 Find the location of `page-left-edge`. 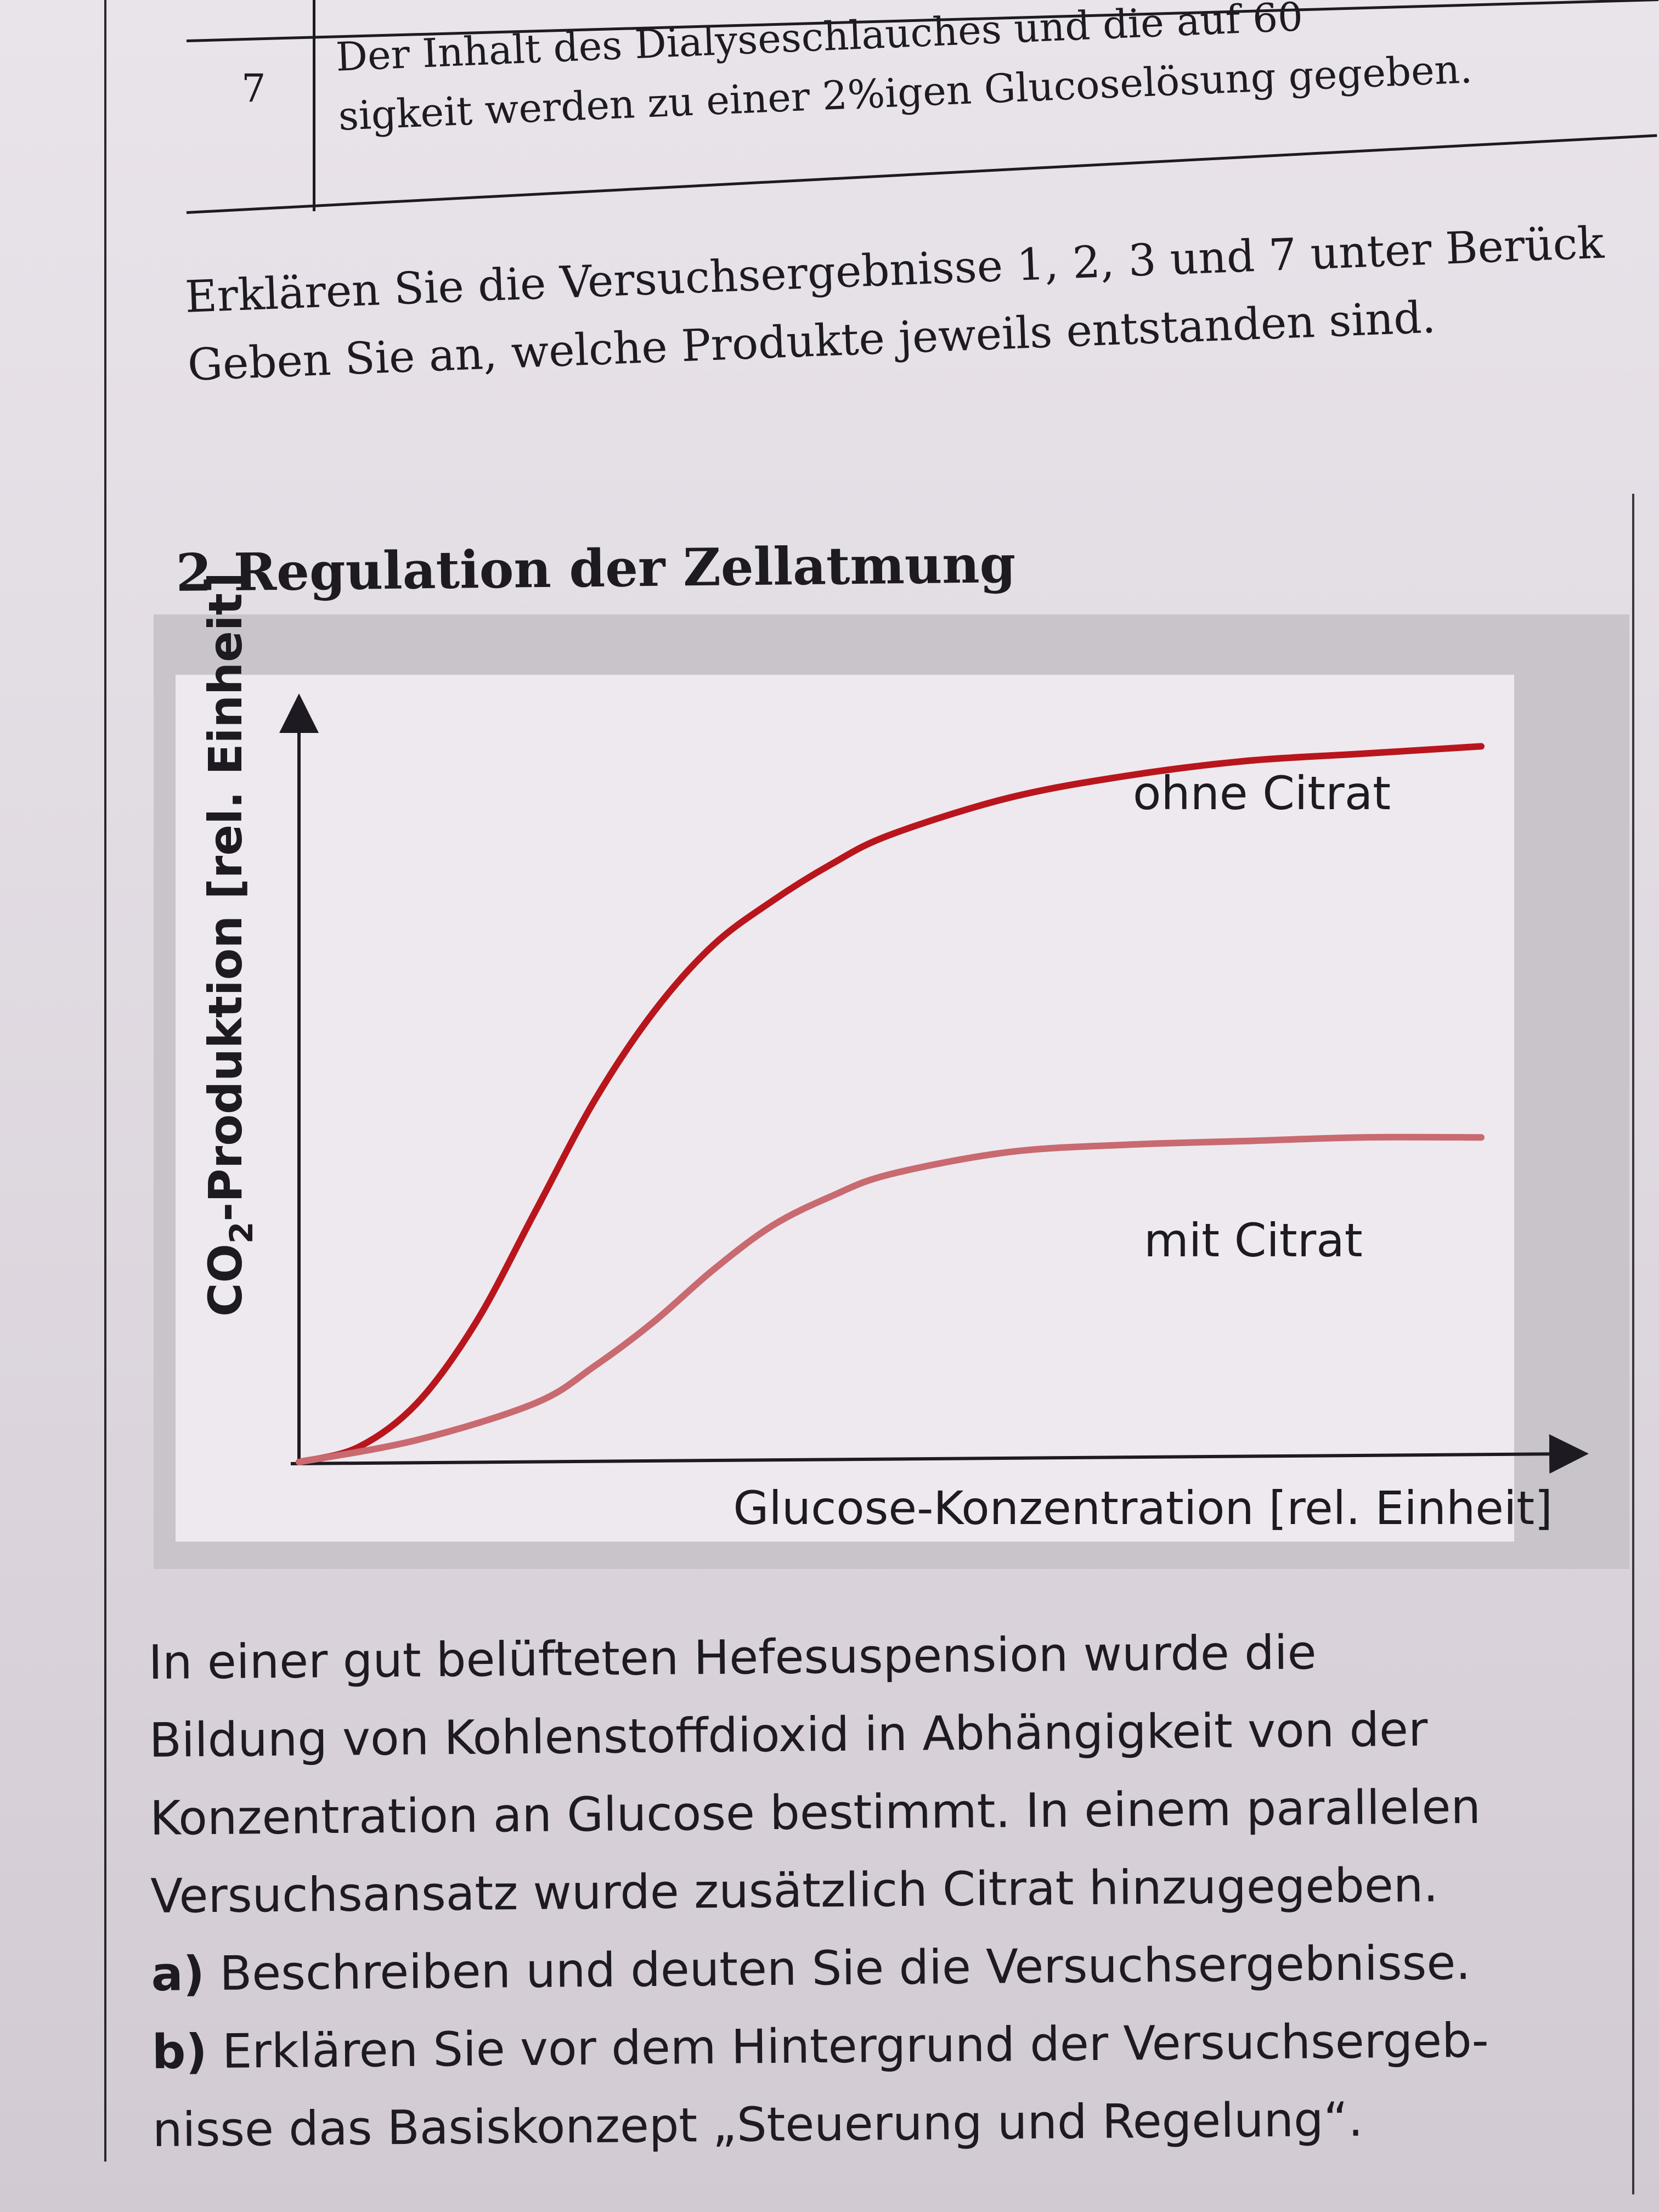

page-left-edge is located at coordinates (105, 1081).